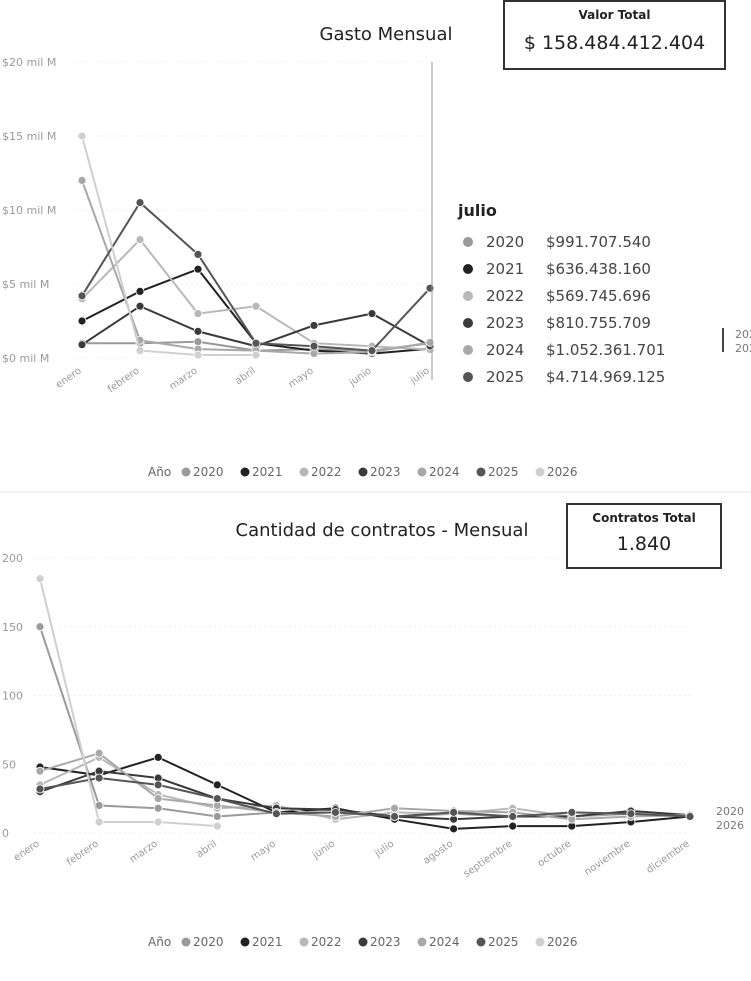 This screenshot has width=751, height=981. What do you see at coordinates (488, 859) in the screenshot?
I see `x-tick-label: septiembre` at bounding box center [488, 859].